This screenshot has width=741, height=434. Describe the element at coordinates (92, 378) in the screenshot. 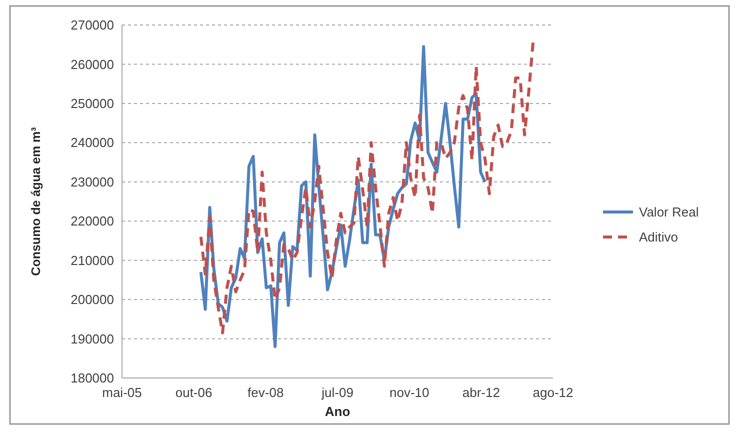

I see `y-tick-label: 180000` at that location.